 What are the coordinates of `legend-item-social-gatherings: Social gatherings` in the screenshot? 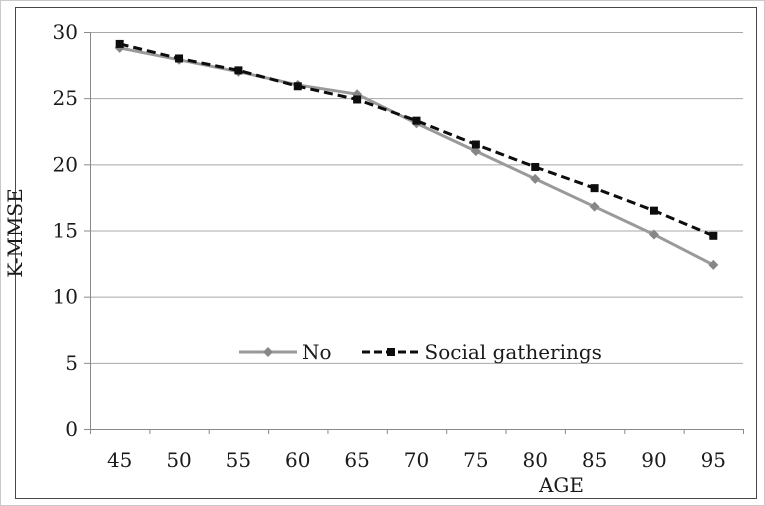 It's located at (481, 352).